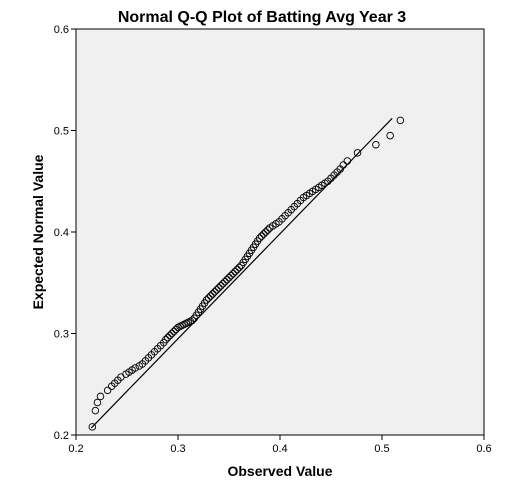  I want to click on y-tick-label: 0.4, so click(61, 233).